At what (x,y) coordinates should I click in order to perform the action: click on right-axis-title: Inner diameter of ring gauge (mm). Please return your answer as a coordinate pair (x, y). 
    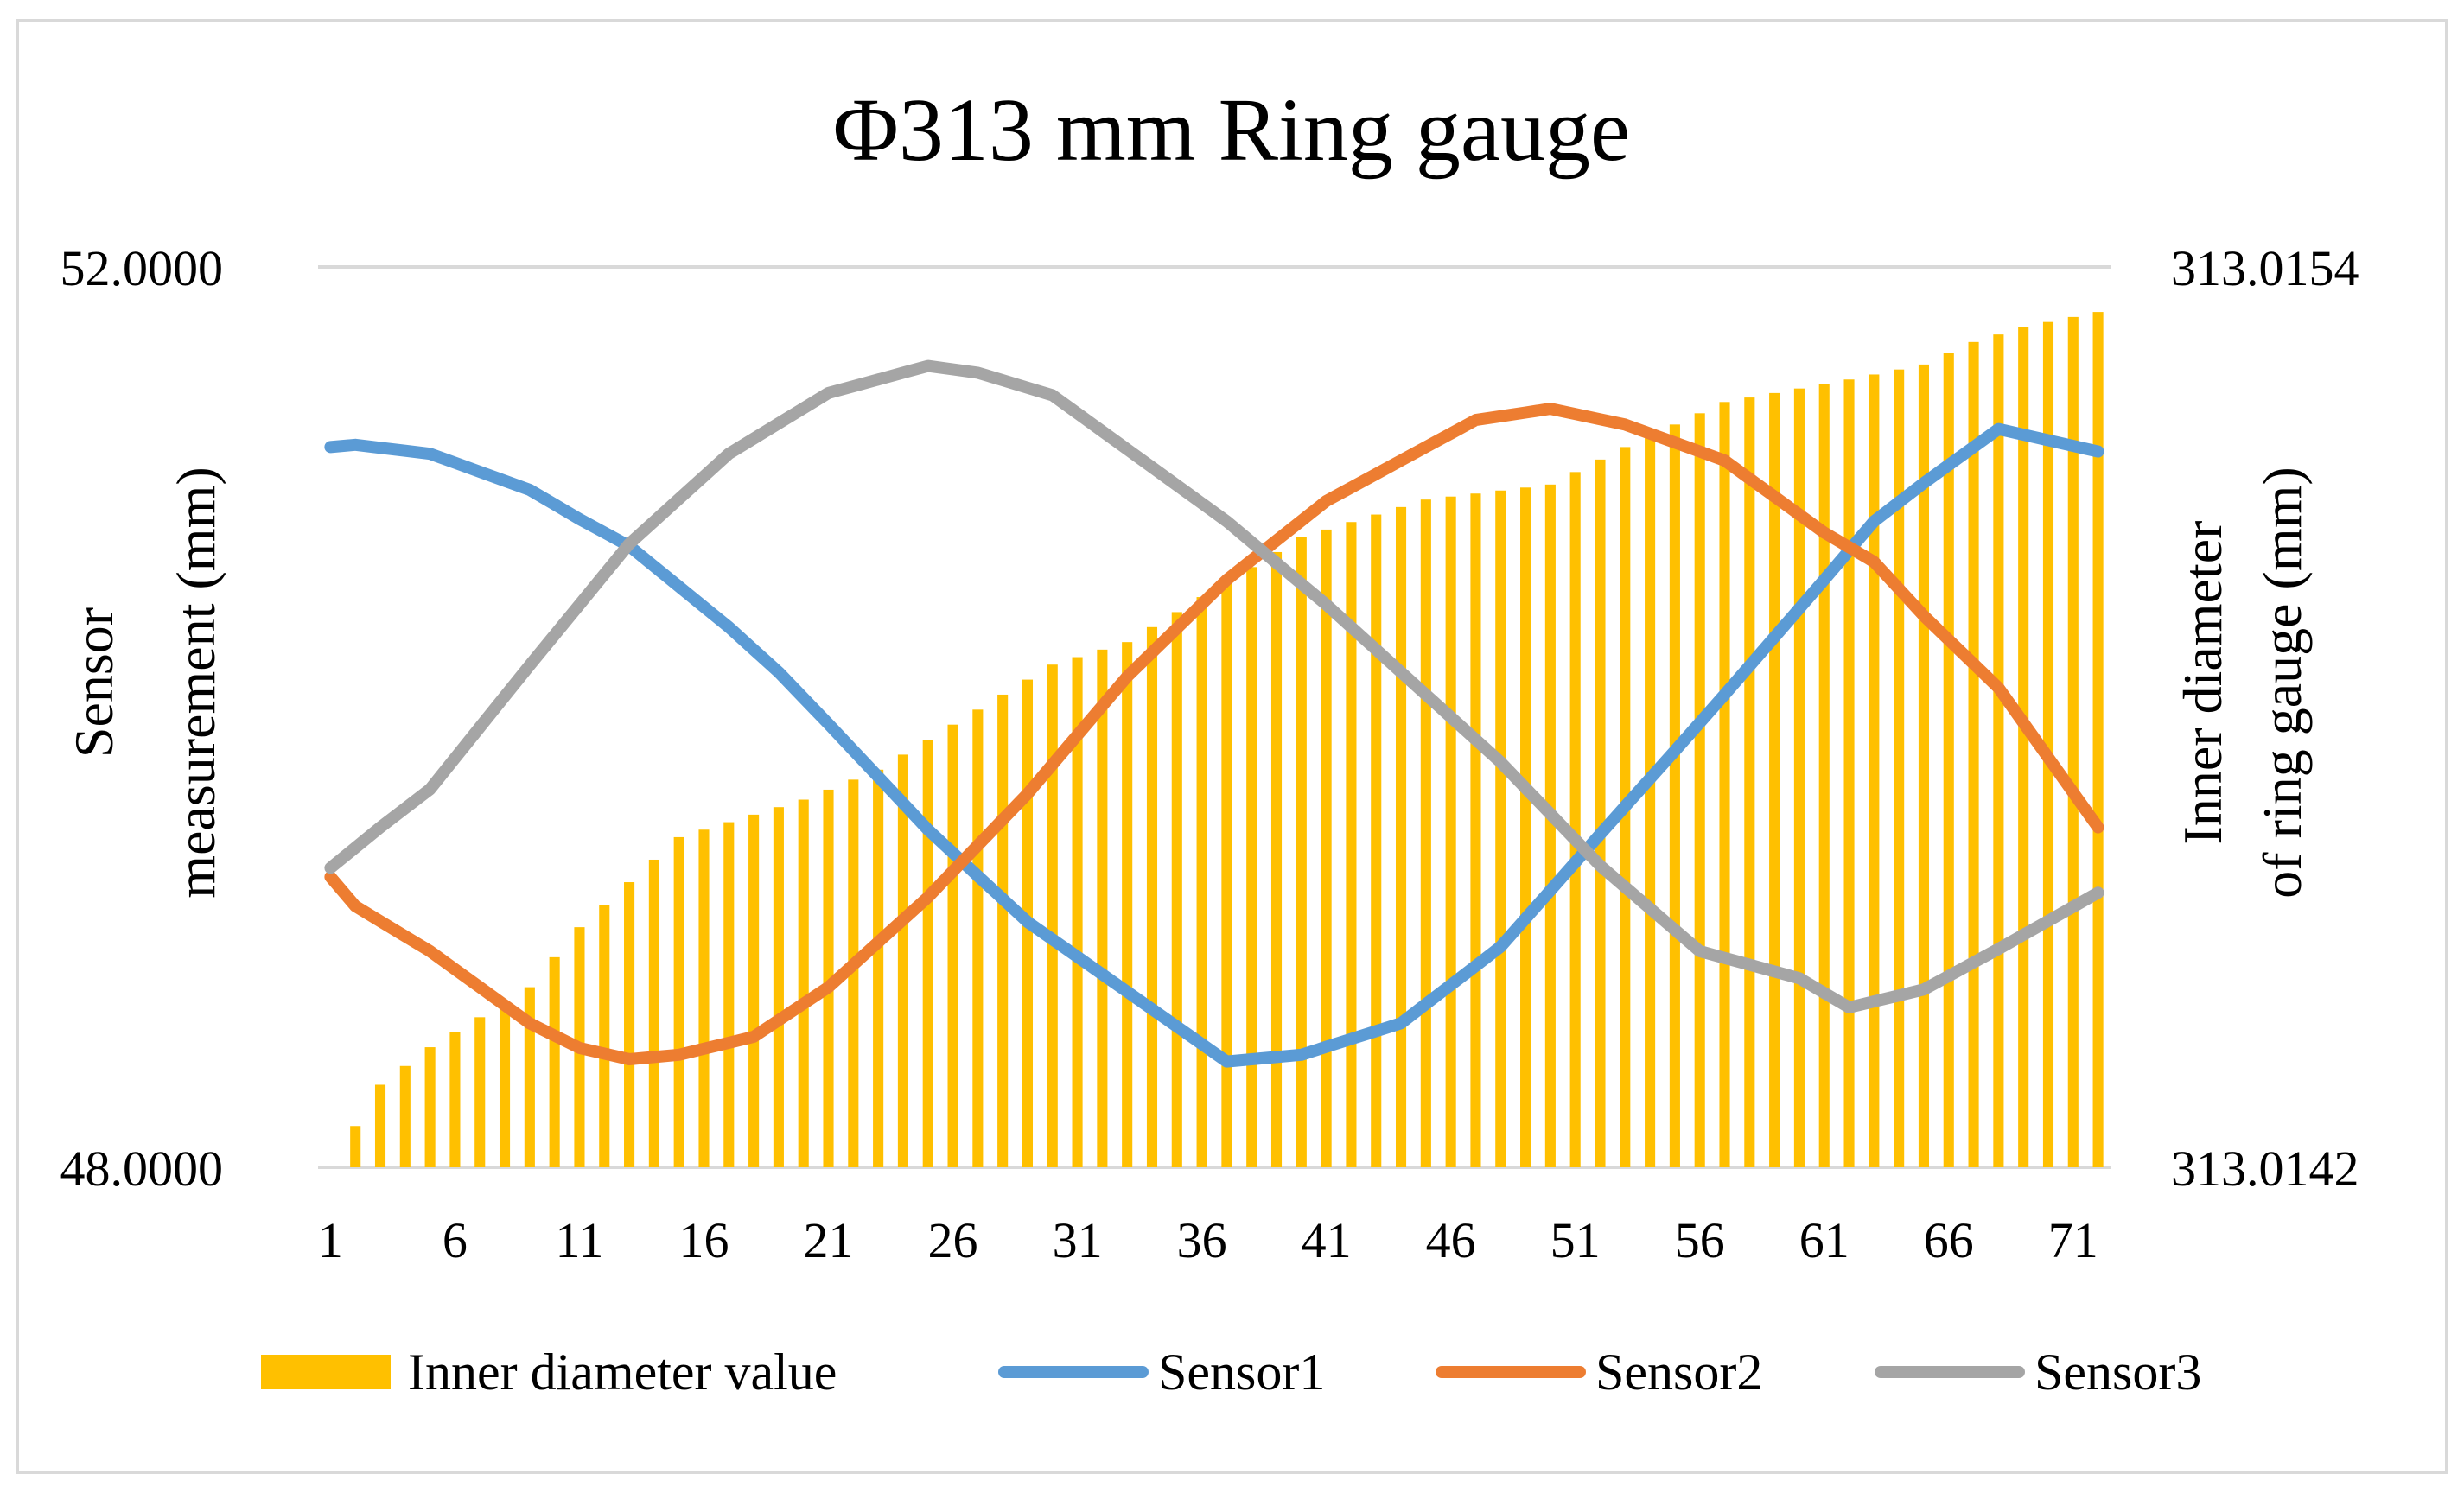
    Looking at the image, I should click on (2242, 682).